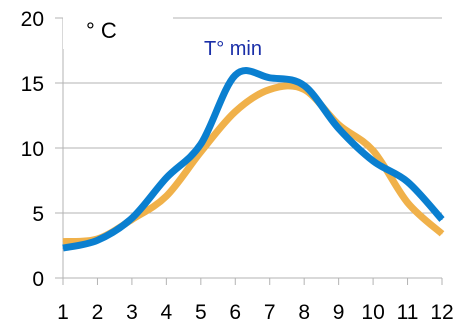 This screenshot has height=325, width=459. What do you see at coordinates (304, 312) in the screenshot?
I see `x-tick-label-8: 8` at bounding box center [304, 312].